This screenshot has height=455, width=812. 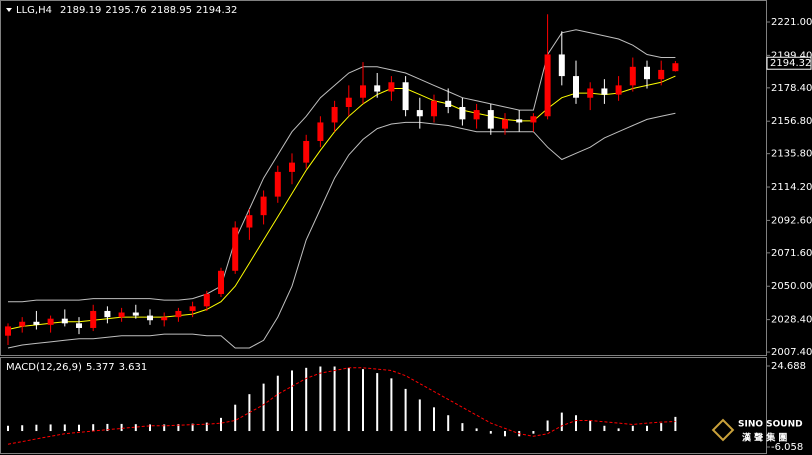 I want to click on y-tick-label: 2178.40, so click(x=791, y=88).